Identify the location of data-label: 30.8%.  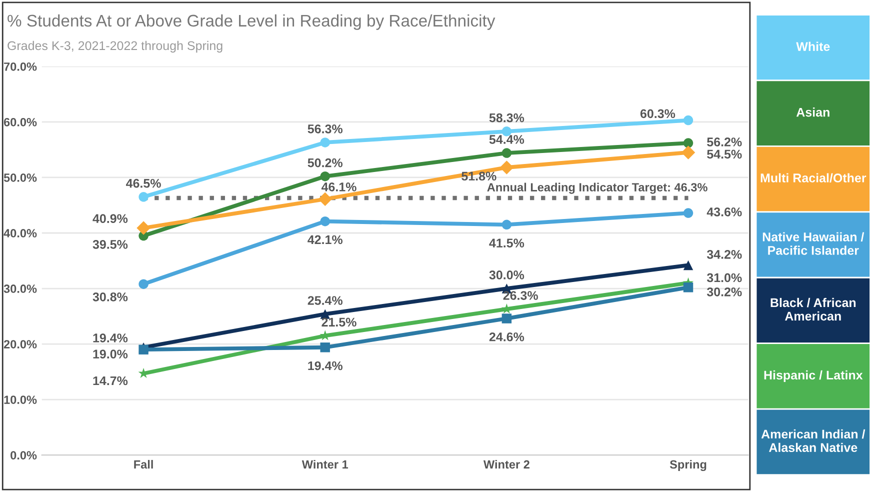
(110, 297).